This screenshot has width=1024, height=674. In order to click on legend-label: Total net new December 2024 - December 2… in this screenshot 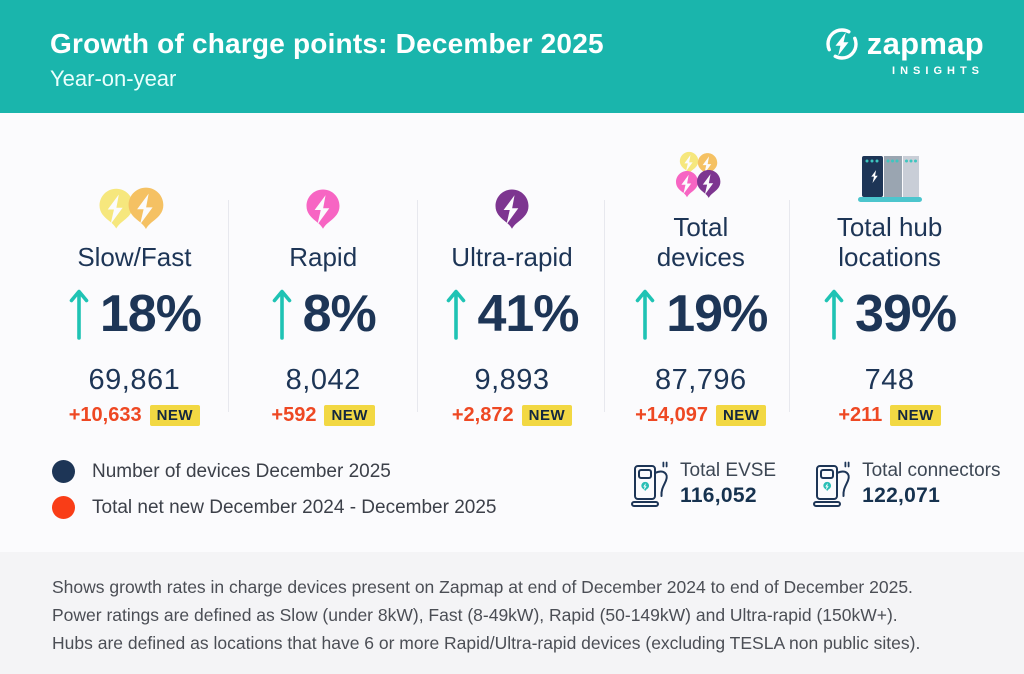, I will do `click(294, 507)`.